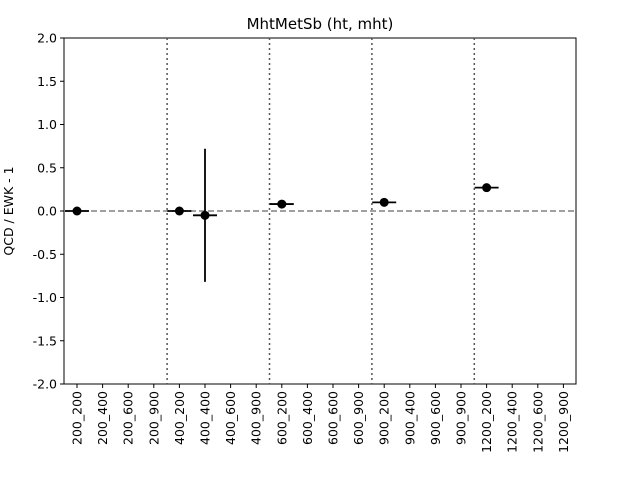 The height and width of the screenshot is (480, 640). I want to click on x-tick-label: 200_600, so click(128, 418).